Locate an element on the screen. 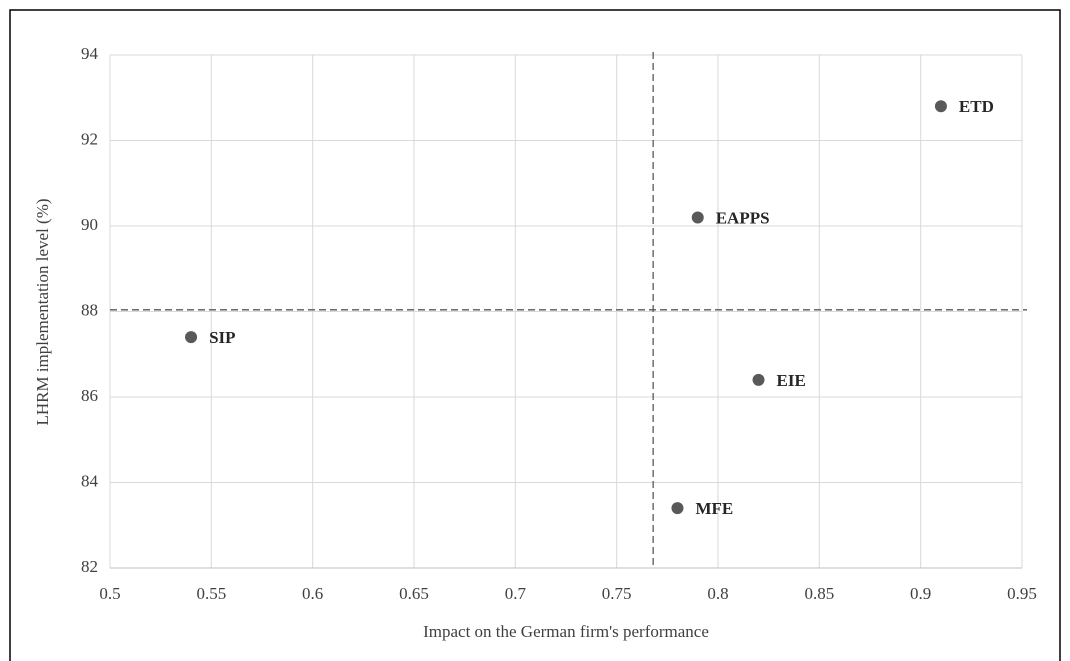  x-tick-label: 0.85 is located at coordinates (819, 593).